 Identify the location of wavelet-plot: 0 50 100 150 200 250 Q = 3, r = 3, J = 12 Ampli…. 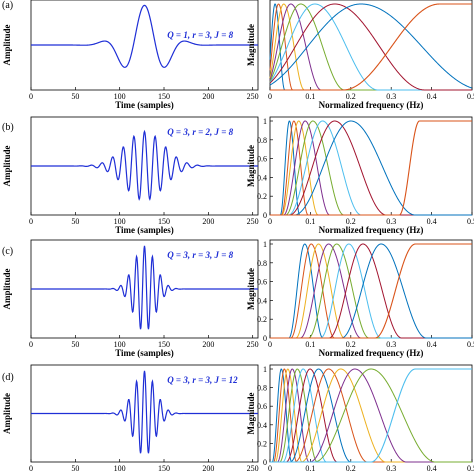
(130, 418).